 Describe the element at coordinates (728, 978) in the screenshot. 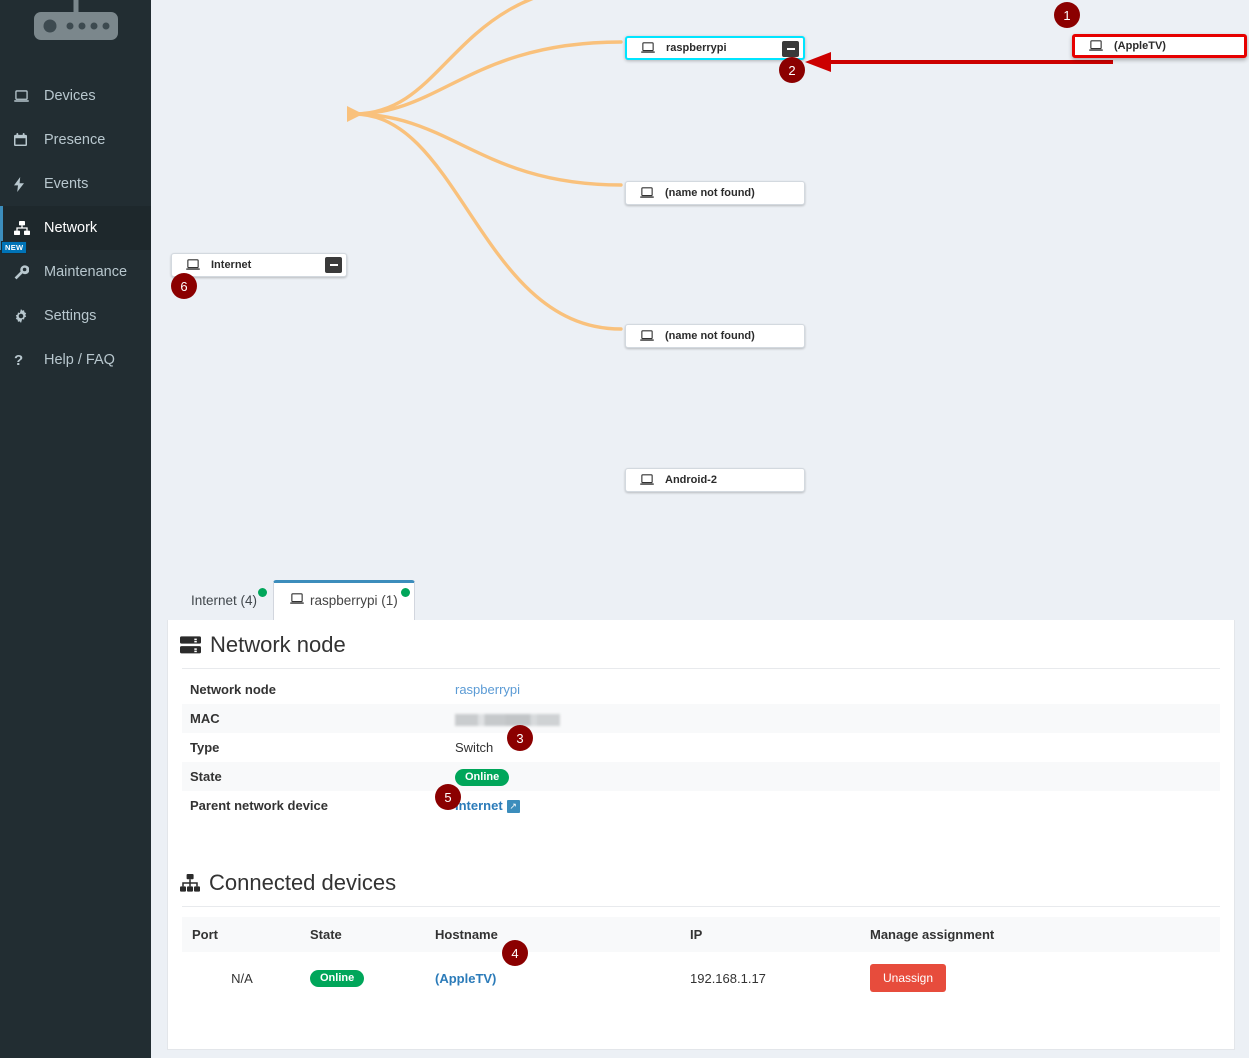

I see `cell-ip: 192.168.1.17` at that location.